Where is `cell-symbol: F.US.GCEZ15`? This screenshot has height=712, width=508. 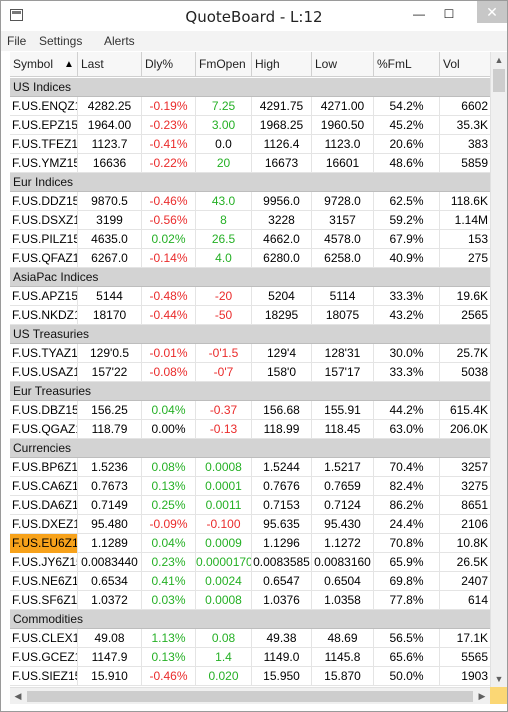 cell-symbol: F.US.GCEZ15 is located at coordinates (44, 657).